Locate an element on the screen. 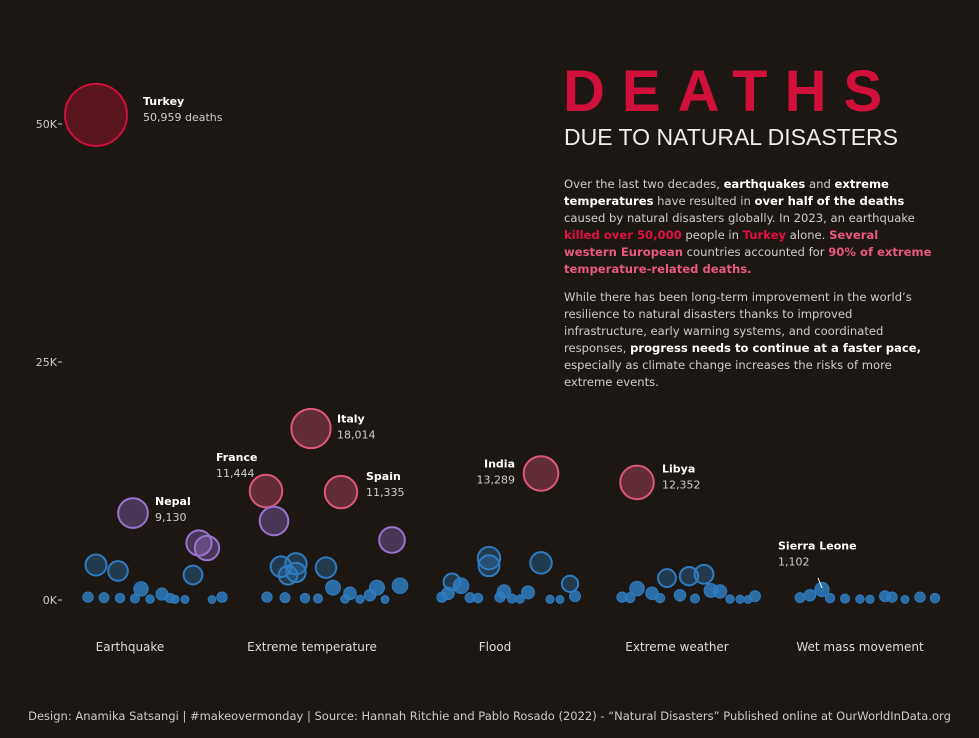  category-label: Extreme weather is located at coordinates (677, 647).